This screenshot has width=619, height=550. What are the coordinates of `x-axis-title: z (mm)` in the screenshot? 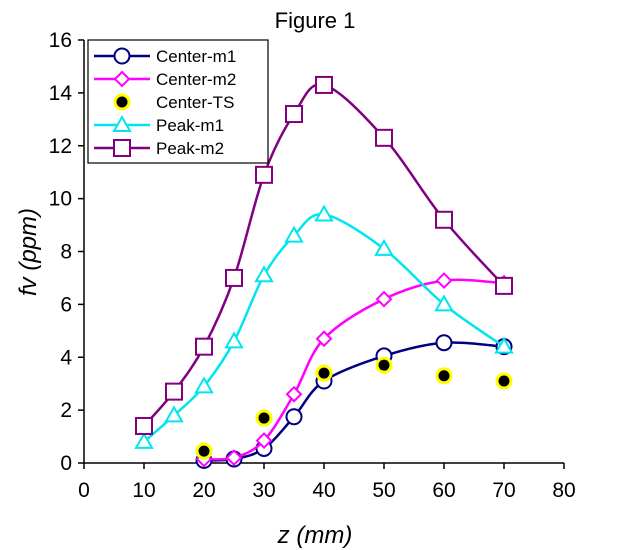 It's located at (315, 535).